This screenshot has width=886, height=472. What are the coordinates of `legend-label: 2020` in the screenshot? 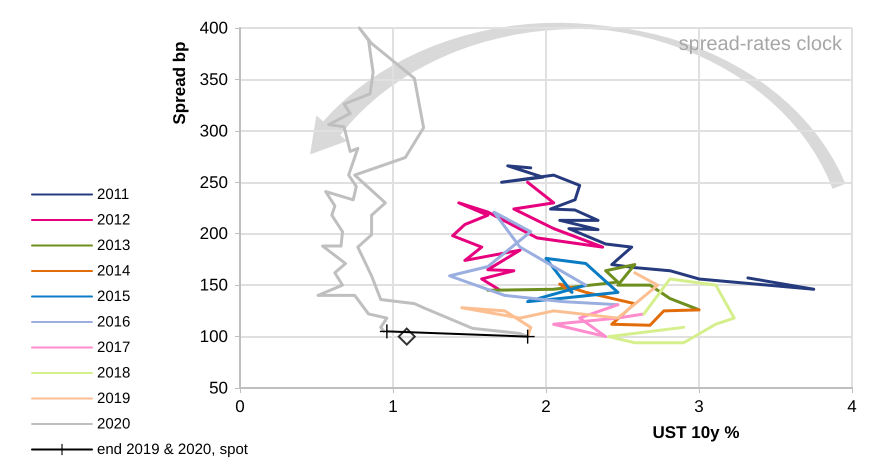 It's located at (113, 424).